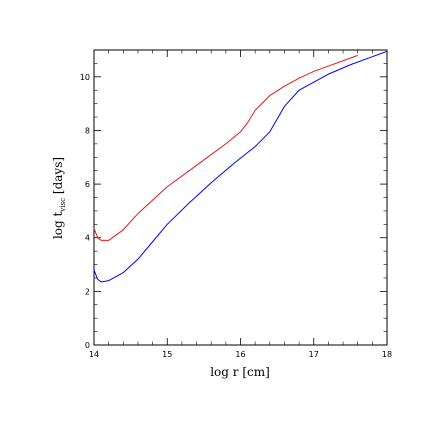 Image resolution: width=436 pixels, height=436 pixels. What do you see at coordinates (94, 354) in the screenshot?
I see `x-tick-label: 14` at bounding box center [94, 354].